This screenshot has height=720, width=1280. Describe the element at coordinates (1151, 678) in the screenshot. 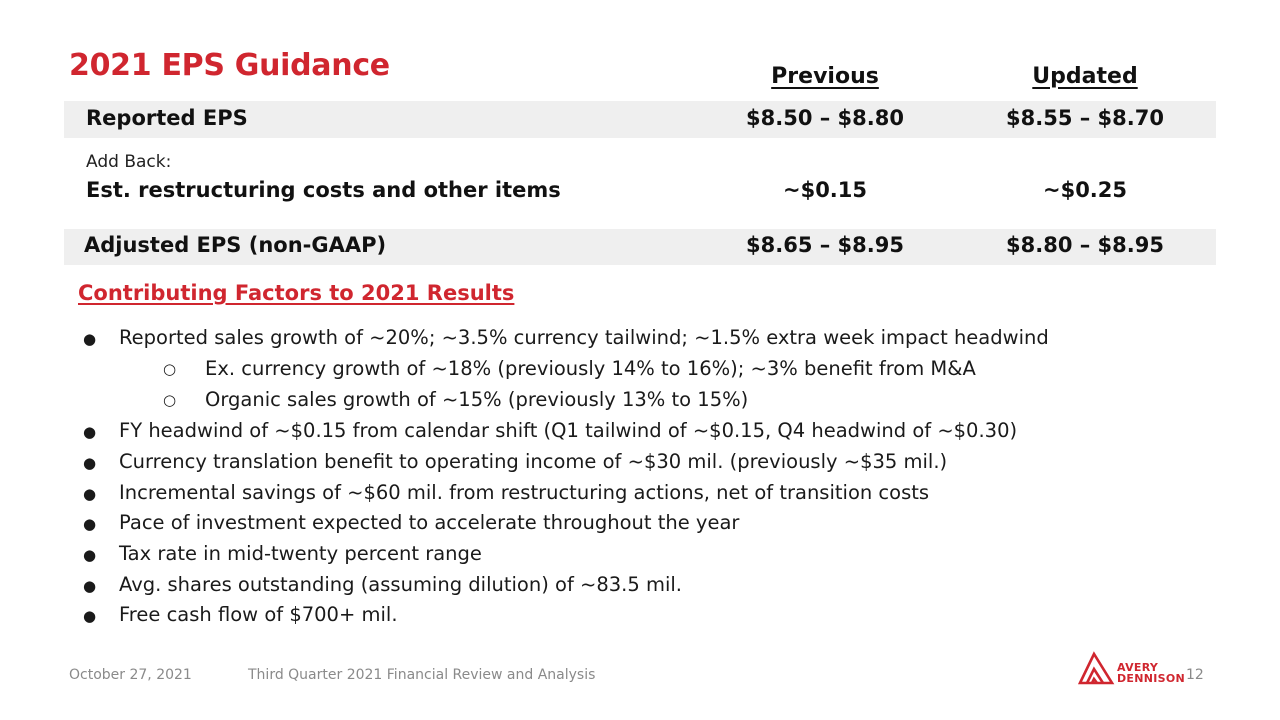

I see `logo-word-dennison: DENNISON` at that location.